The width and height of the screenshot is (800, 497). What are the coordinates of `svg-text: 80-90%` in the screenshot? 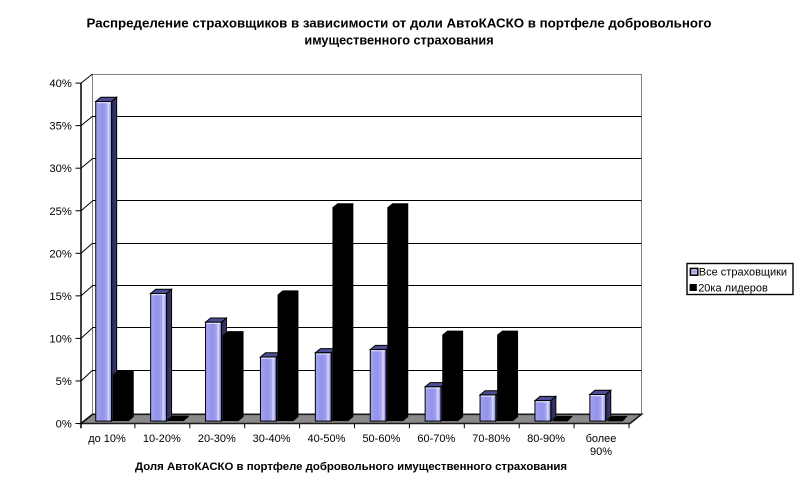 It's located at (546, 439).